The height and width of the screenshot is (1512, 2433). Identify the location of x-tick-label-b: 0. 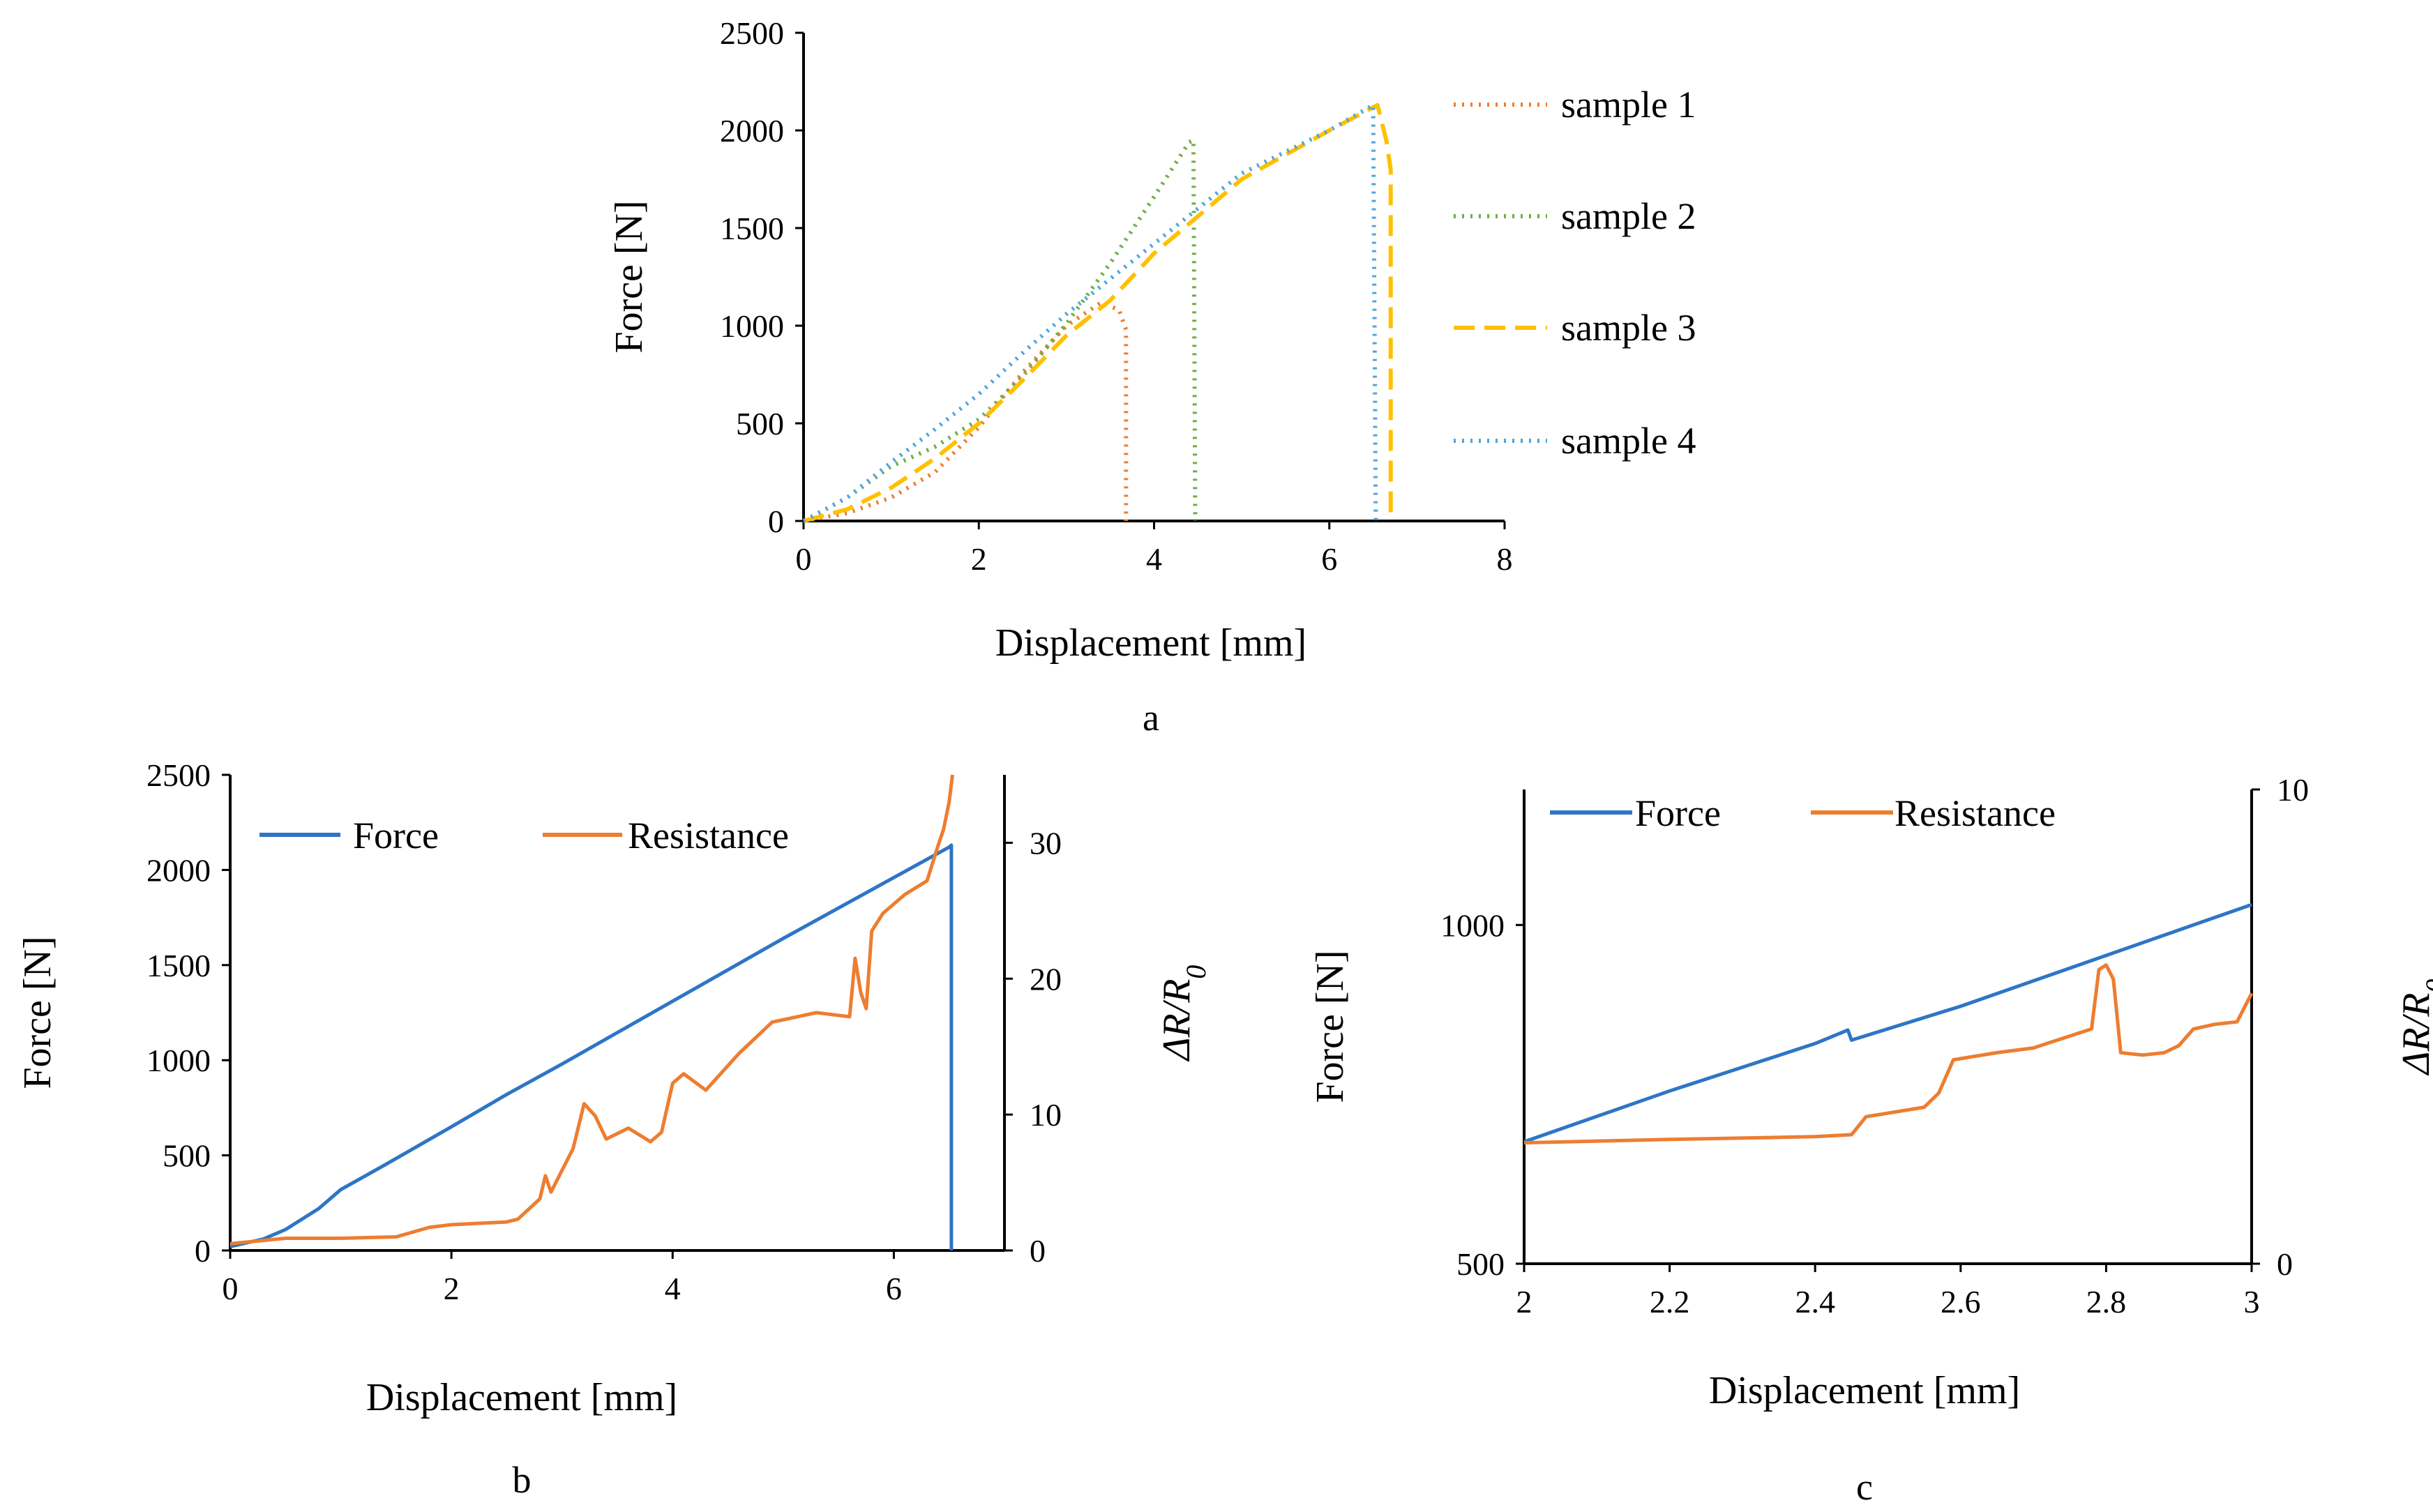
(231, 1289).